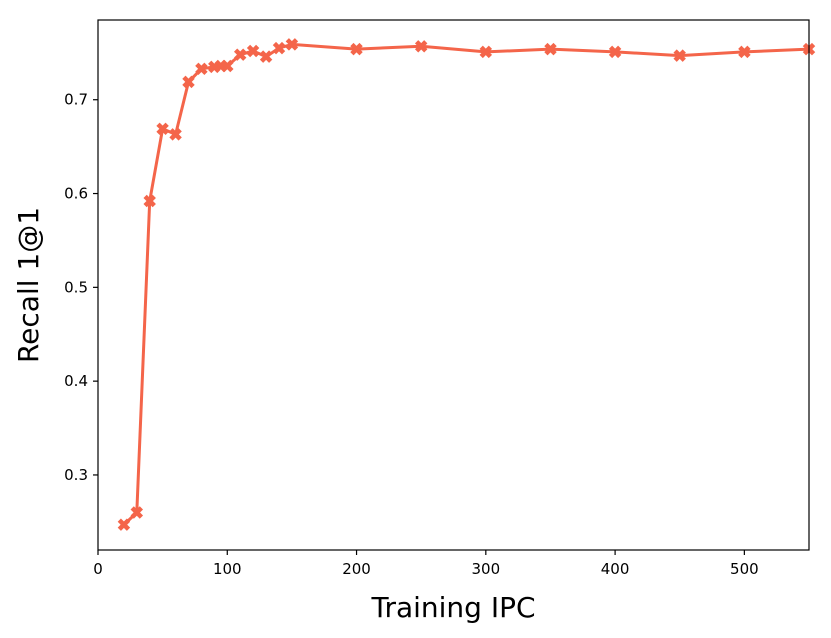  I want to click on y-tick-label: 0.3, so click(76, 475).